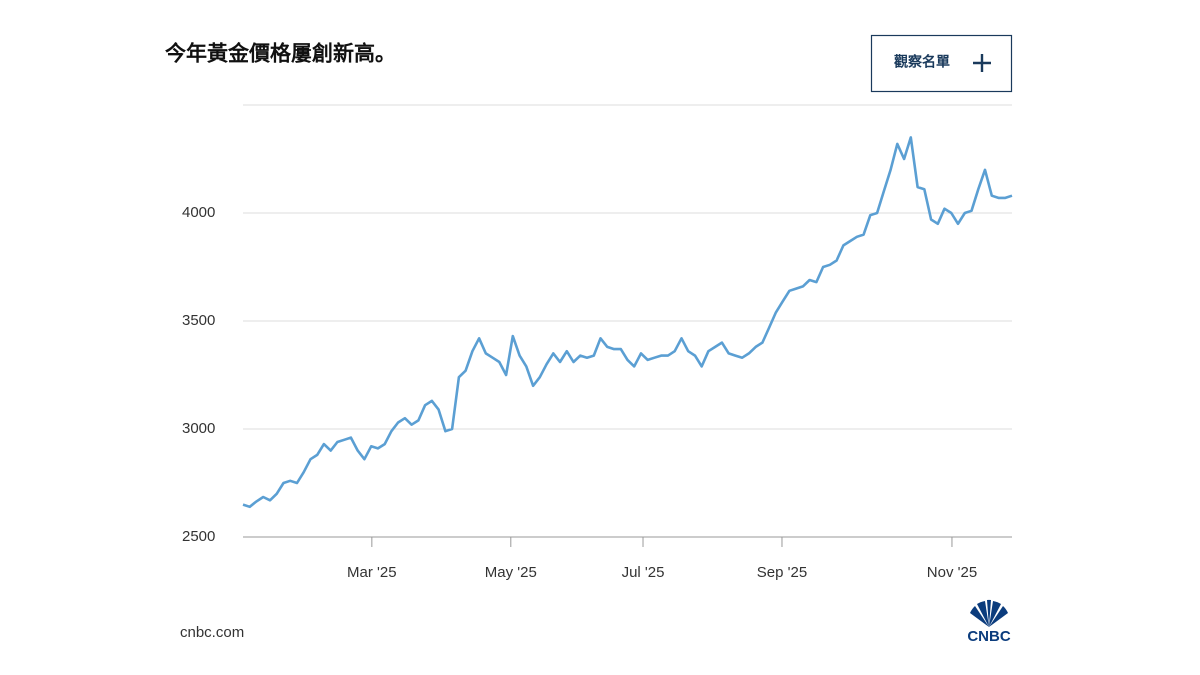  What do you see at coordinates (989, 613) in the screenshot?
I see `cnbc-peacock` at bounding box center [989, 613].